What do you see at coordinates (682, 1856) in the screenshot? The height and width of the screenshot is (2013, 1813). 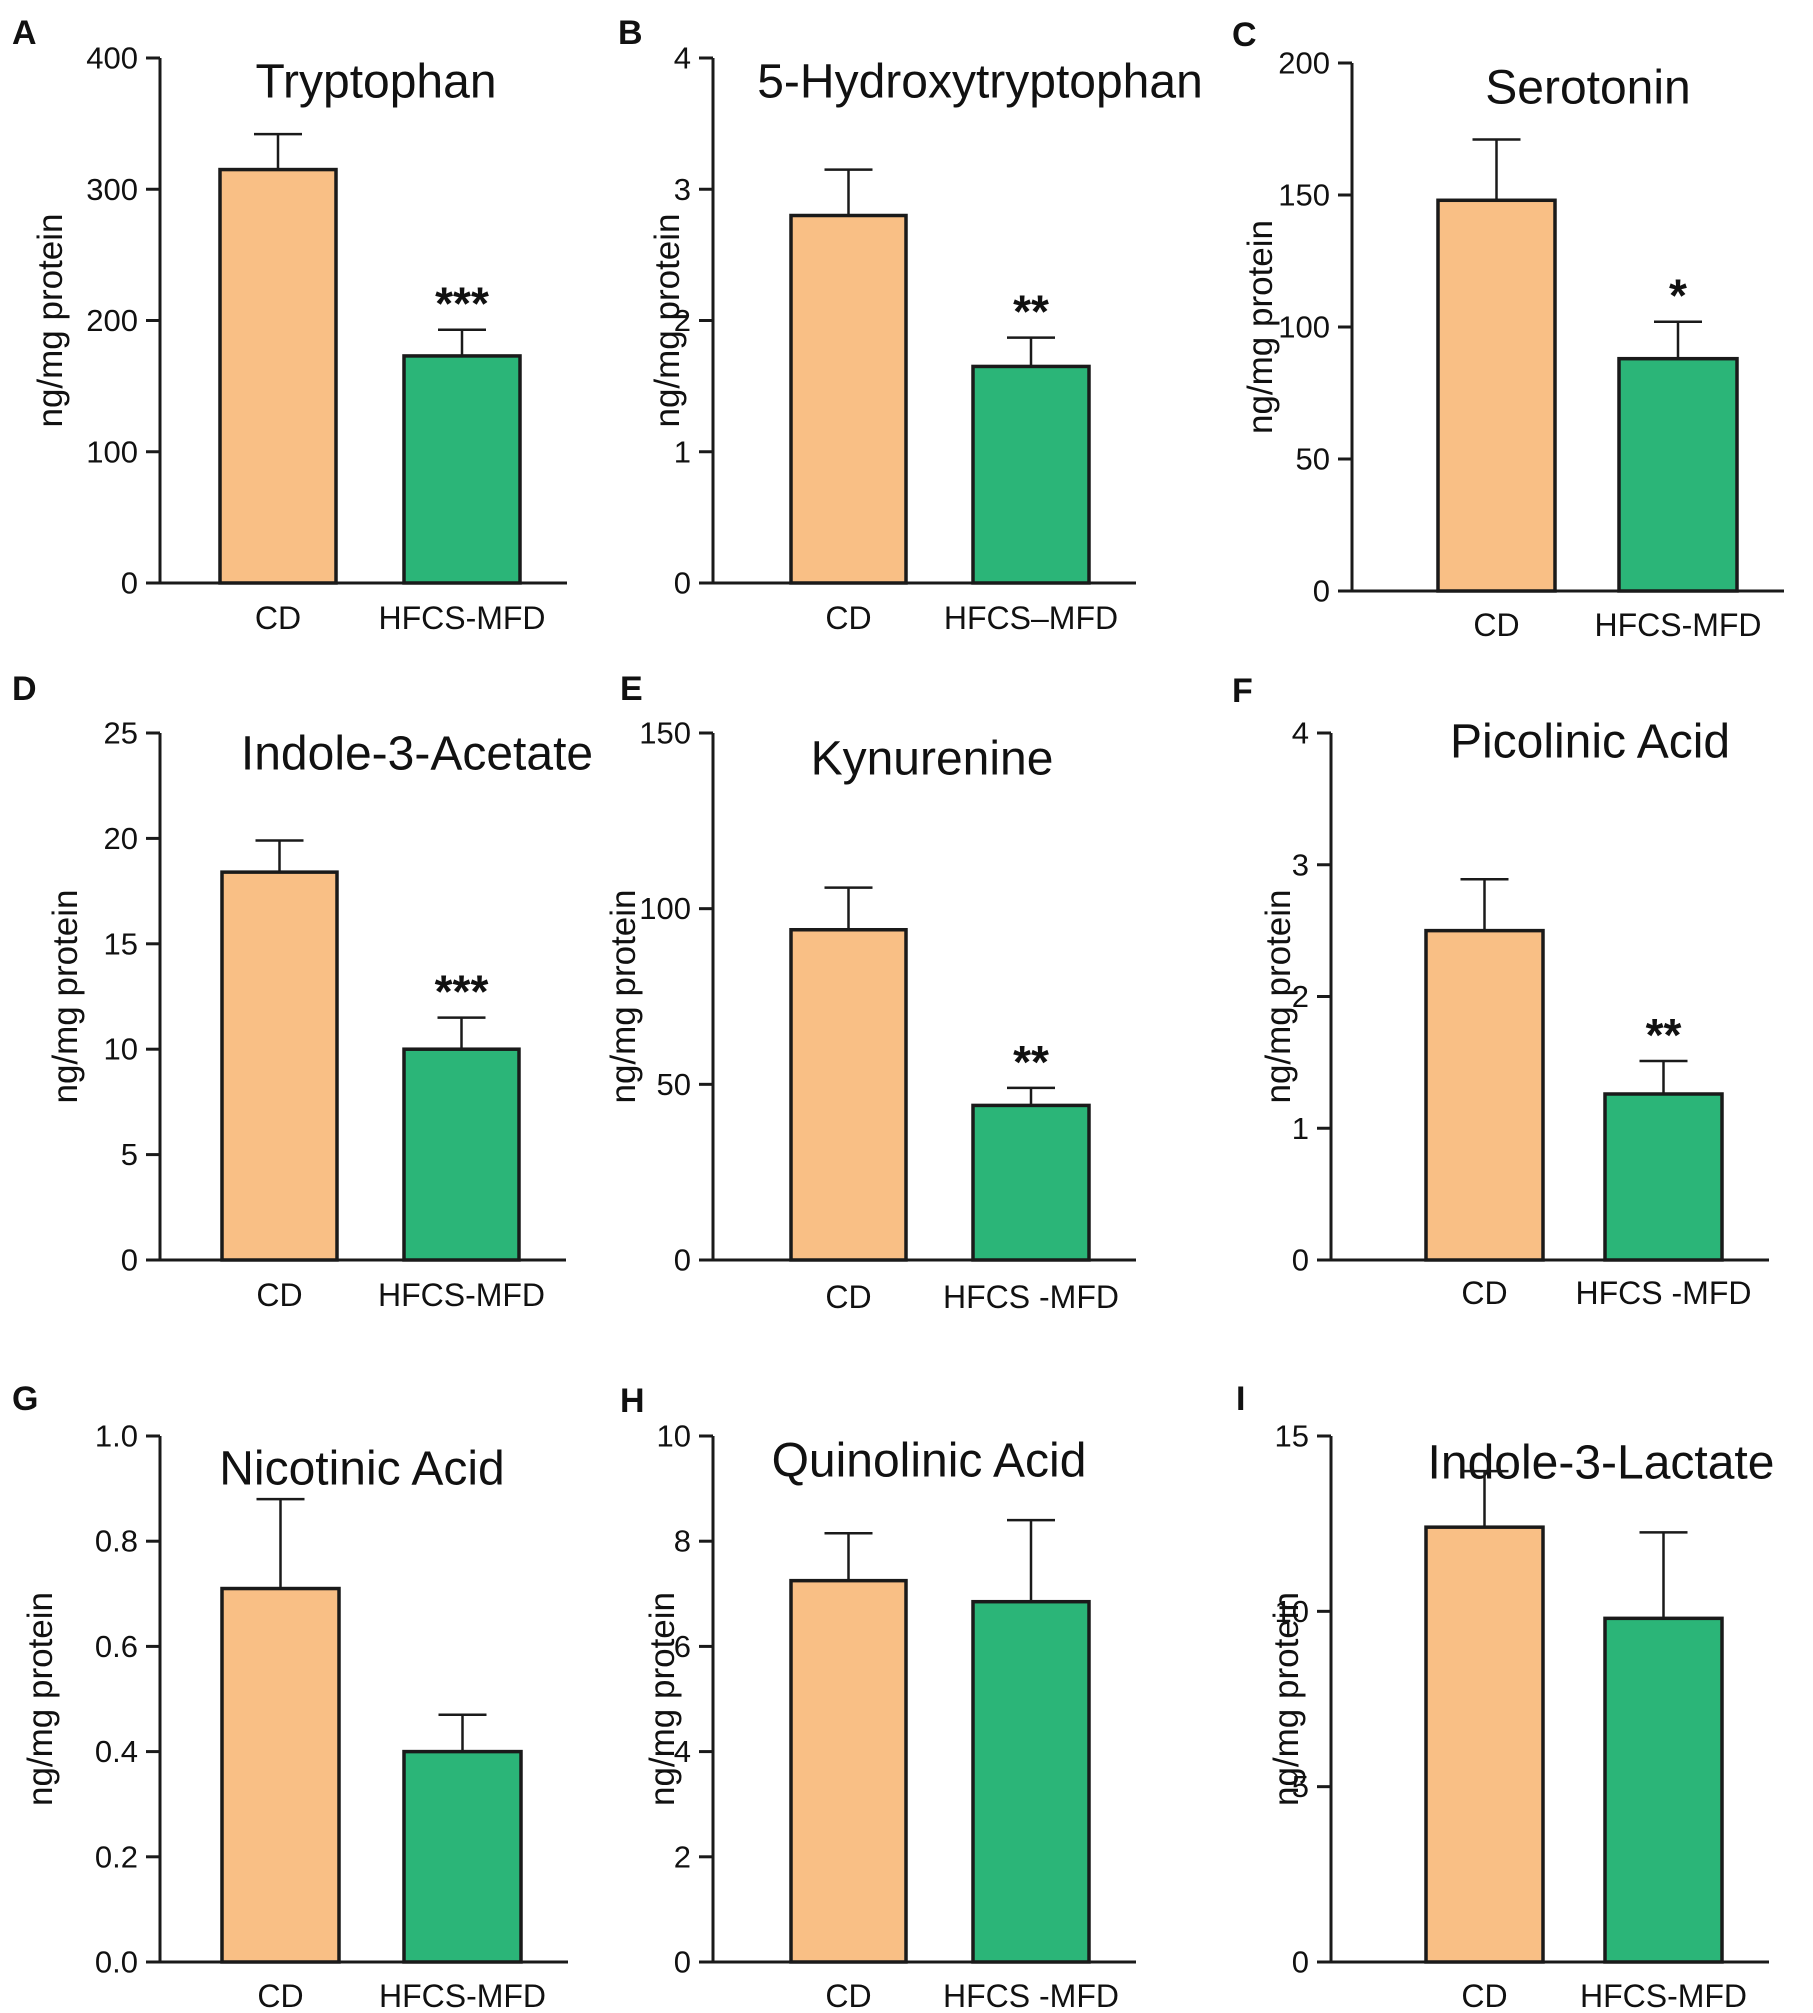 I see `y-tick-label: 2` at bounding box center [682, 1856].